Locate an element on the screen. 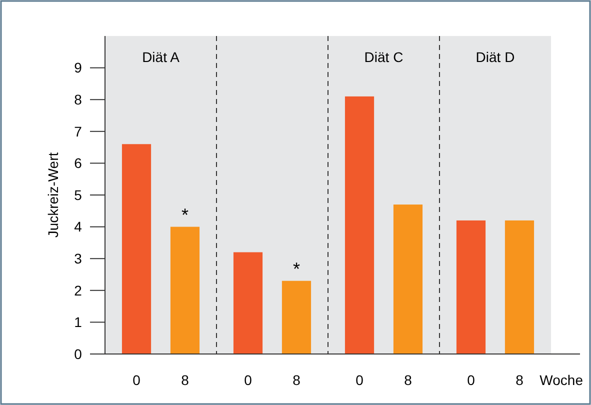 Image resolution: width=591 pixels, height=405 pixels. y-tick-label: 5 is located at coordinates (78, 194).